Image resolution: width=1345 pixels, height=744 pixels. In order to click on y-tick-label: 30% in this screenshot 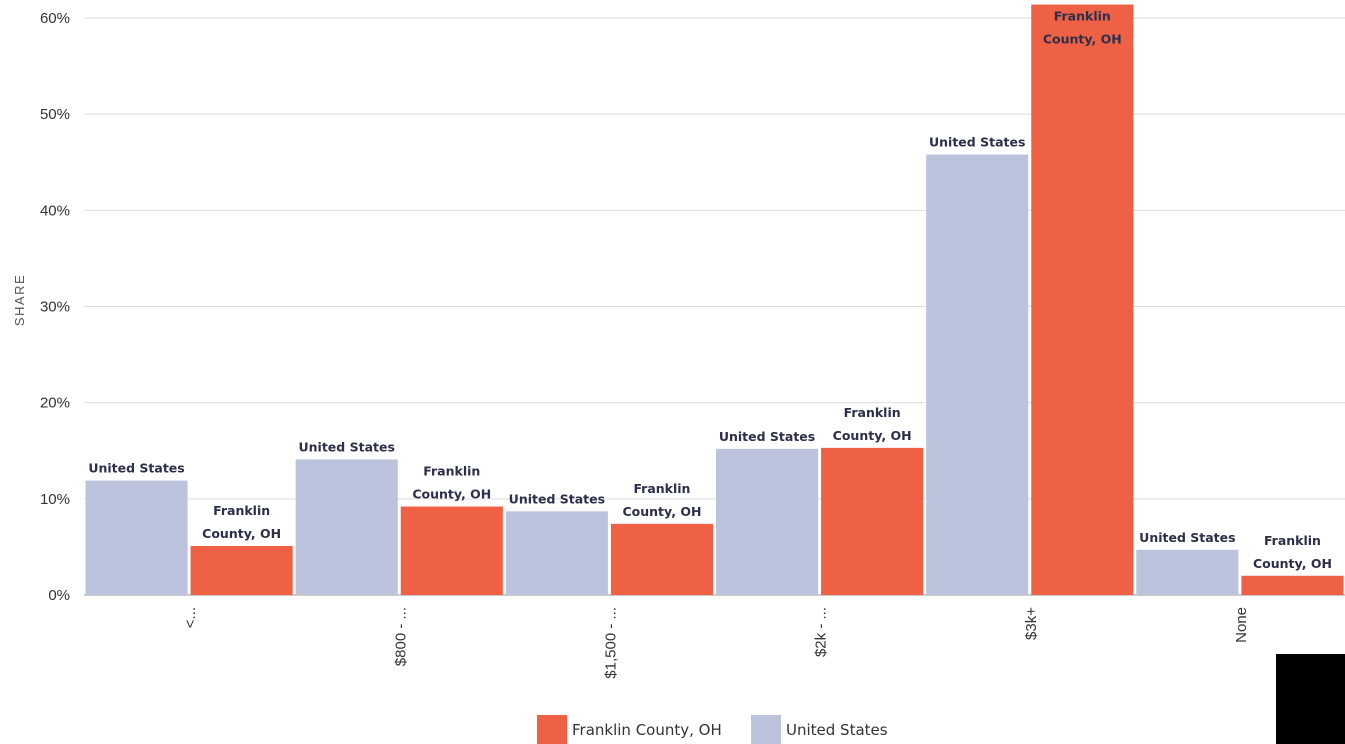, I will do `click(55, 307)`.